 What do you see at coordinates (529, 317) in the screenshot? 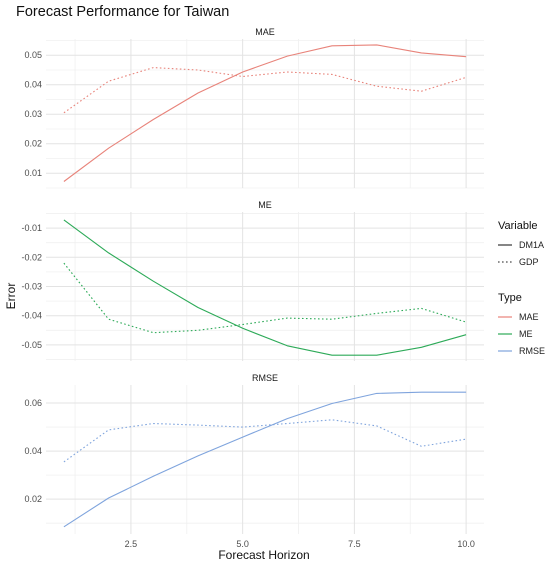
I see `legend-label-mae: MAE` at bounding box center [529, 317].